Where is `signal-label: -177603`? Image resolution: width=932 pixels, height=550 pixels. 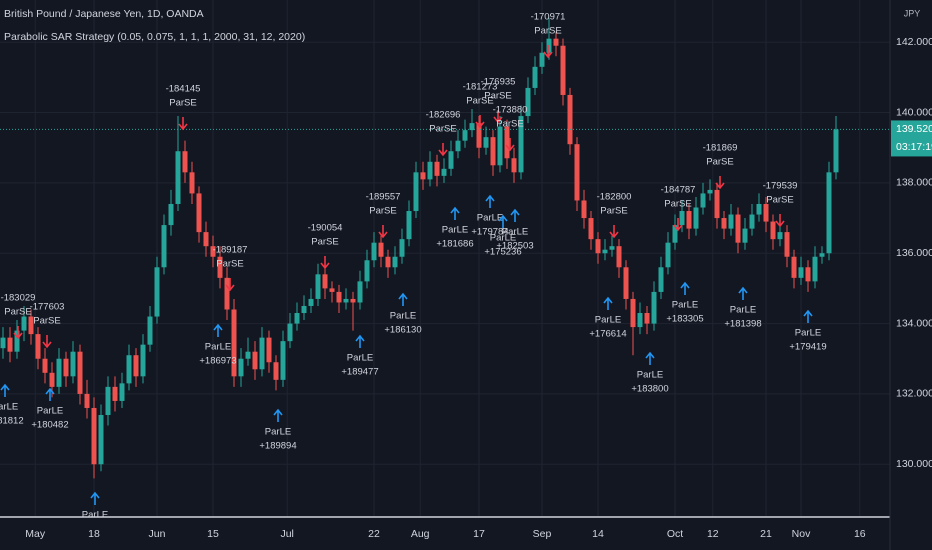 signal-label: -177603 is located at coordinates (47, 307).